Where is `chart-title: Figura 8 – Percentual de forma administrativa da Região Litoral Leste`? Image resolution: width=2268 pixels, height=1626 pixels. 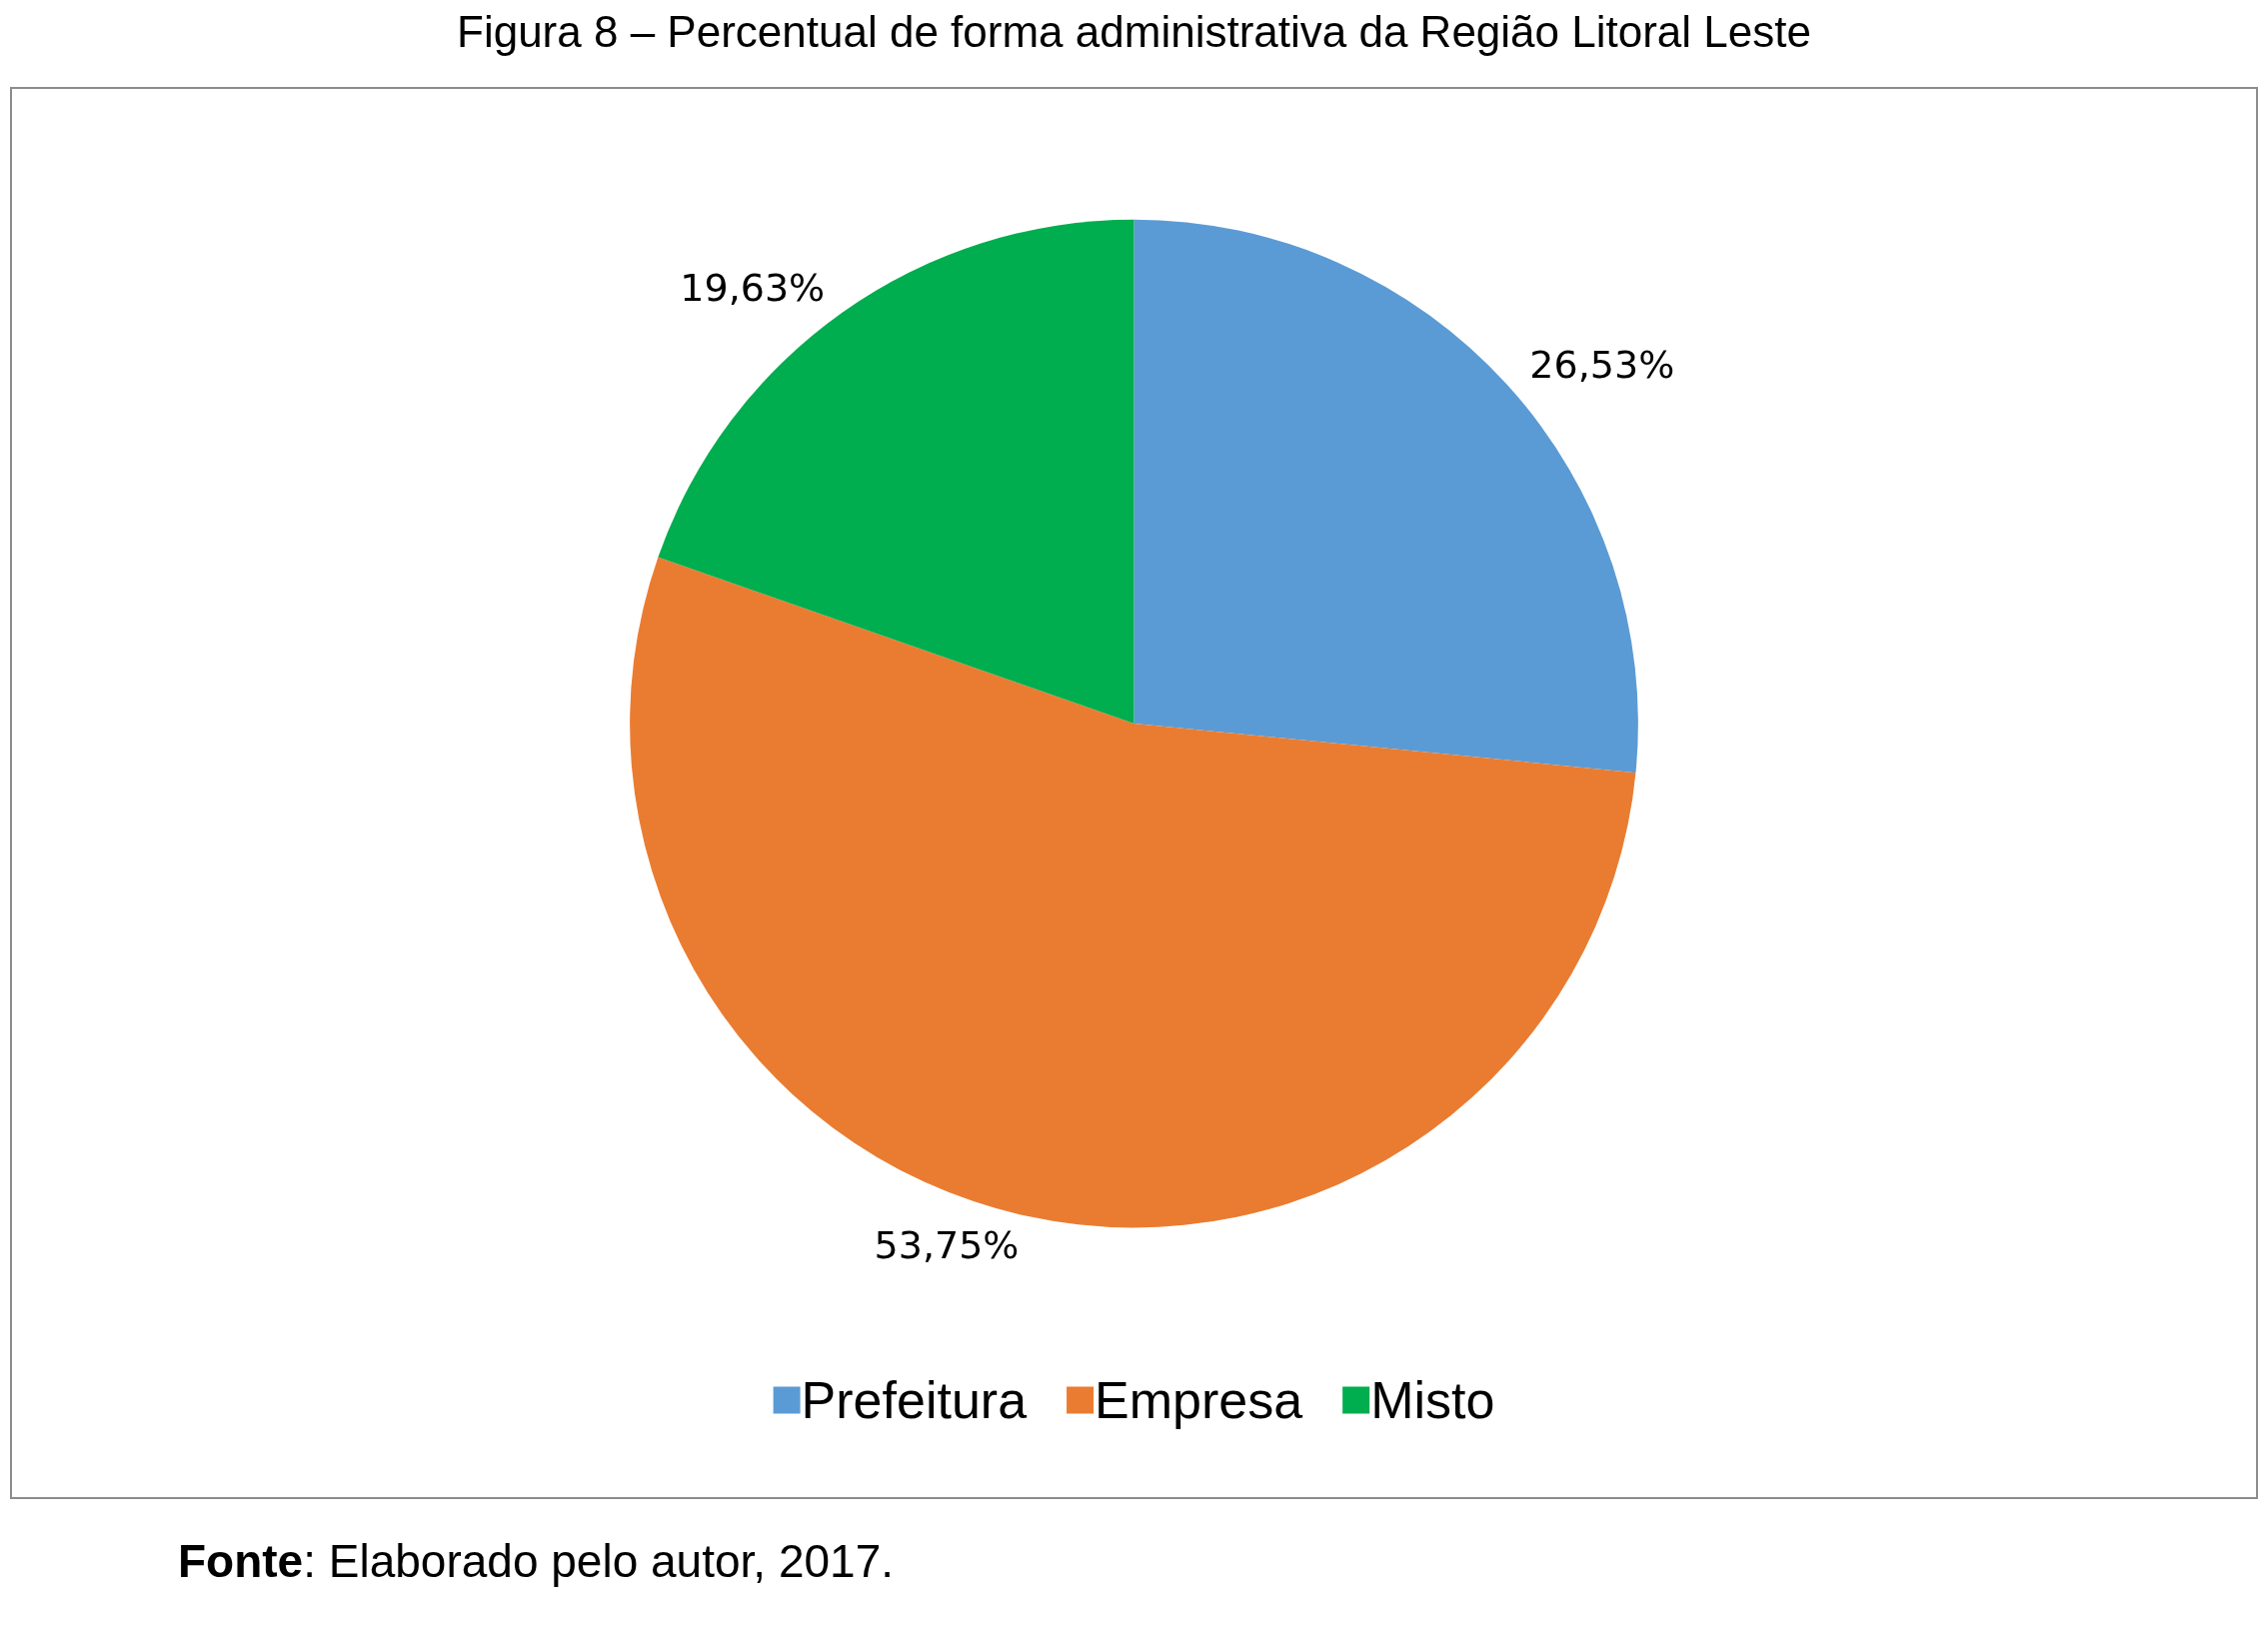 chart-title: Figura 8 – Percentual de forma administrativa da Região Litoral Leste is located at coordinates (1134, 31).